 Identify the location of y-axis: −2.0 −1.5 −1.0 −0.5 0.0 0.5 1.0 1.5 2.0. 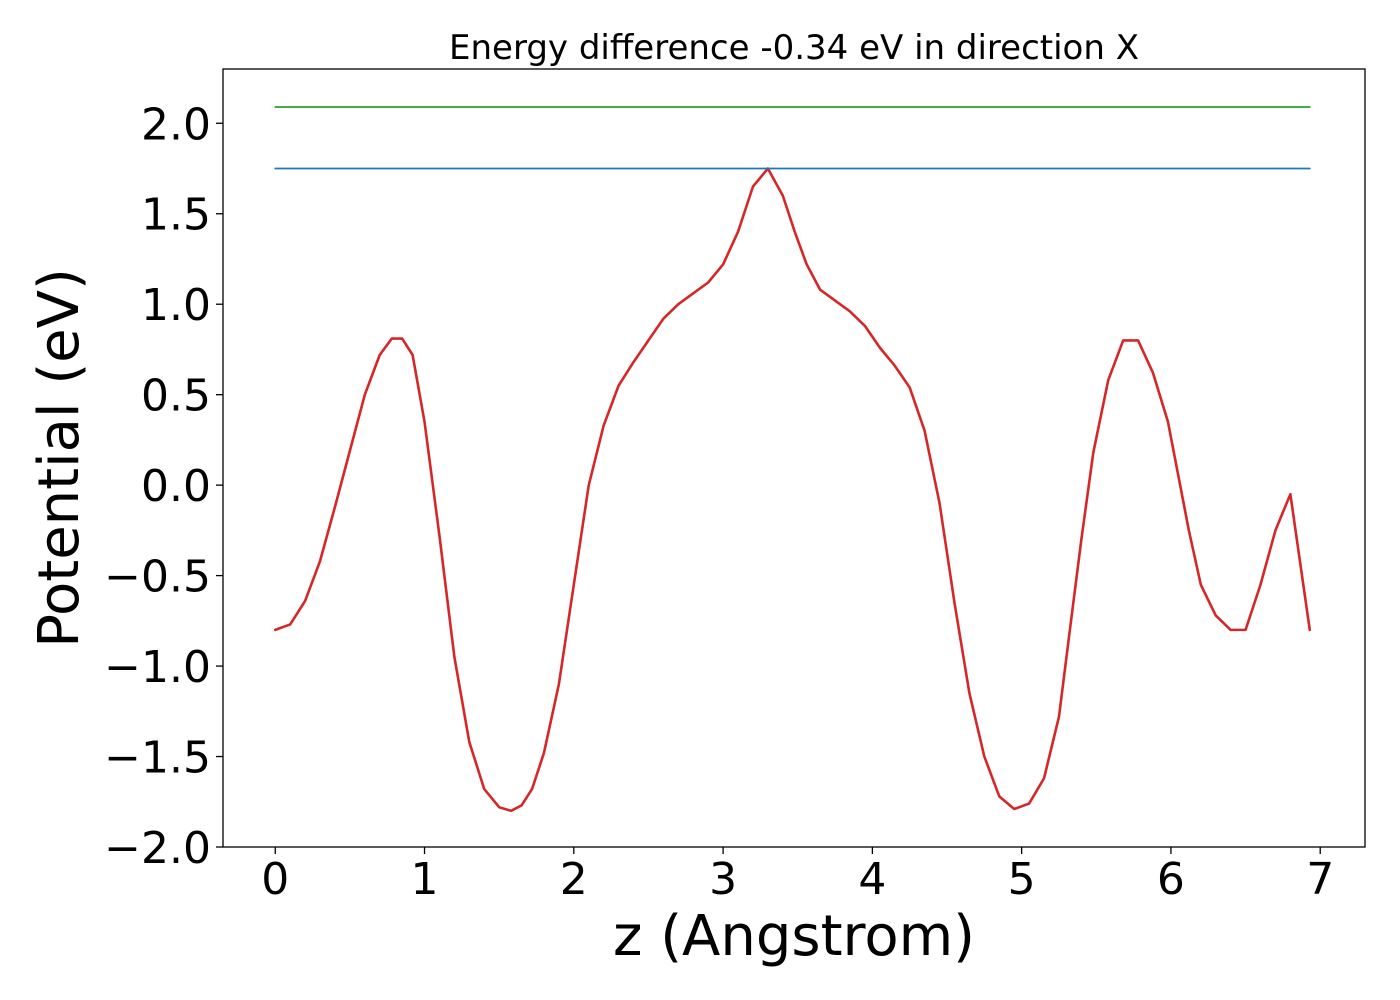
(163, 486).